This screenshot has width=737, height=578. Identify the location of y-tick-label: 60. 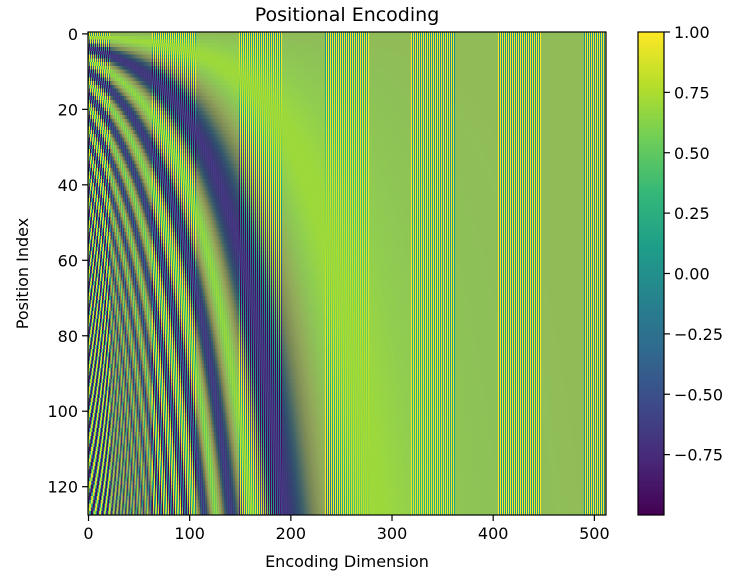
(68, 260).